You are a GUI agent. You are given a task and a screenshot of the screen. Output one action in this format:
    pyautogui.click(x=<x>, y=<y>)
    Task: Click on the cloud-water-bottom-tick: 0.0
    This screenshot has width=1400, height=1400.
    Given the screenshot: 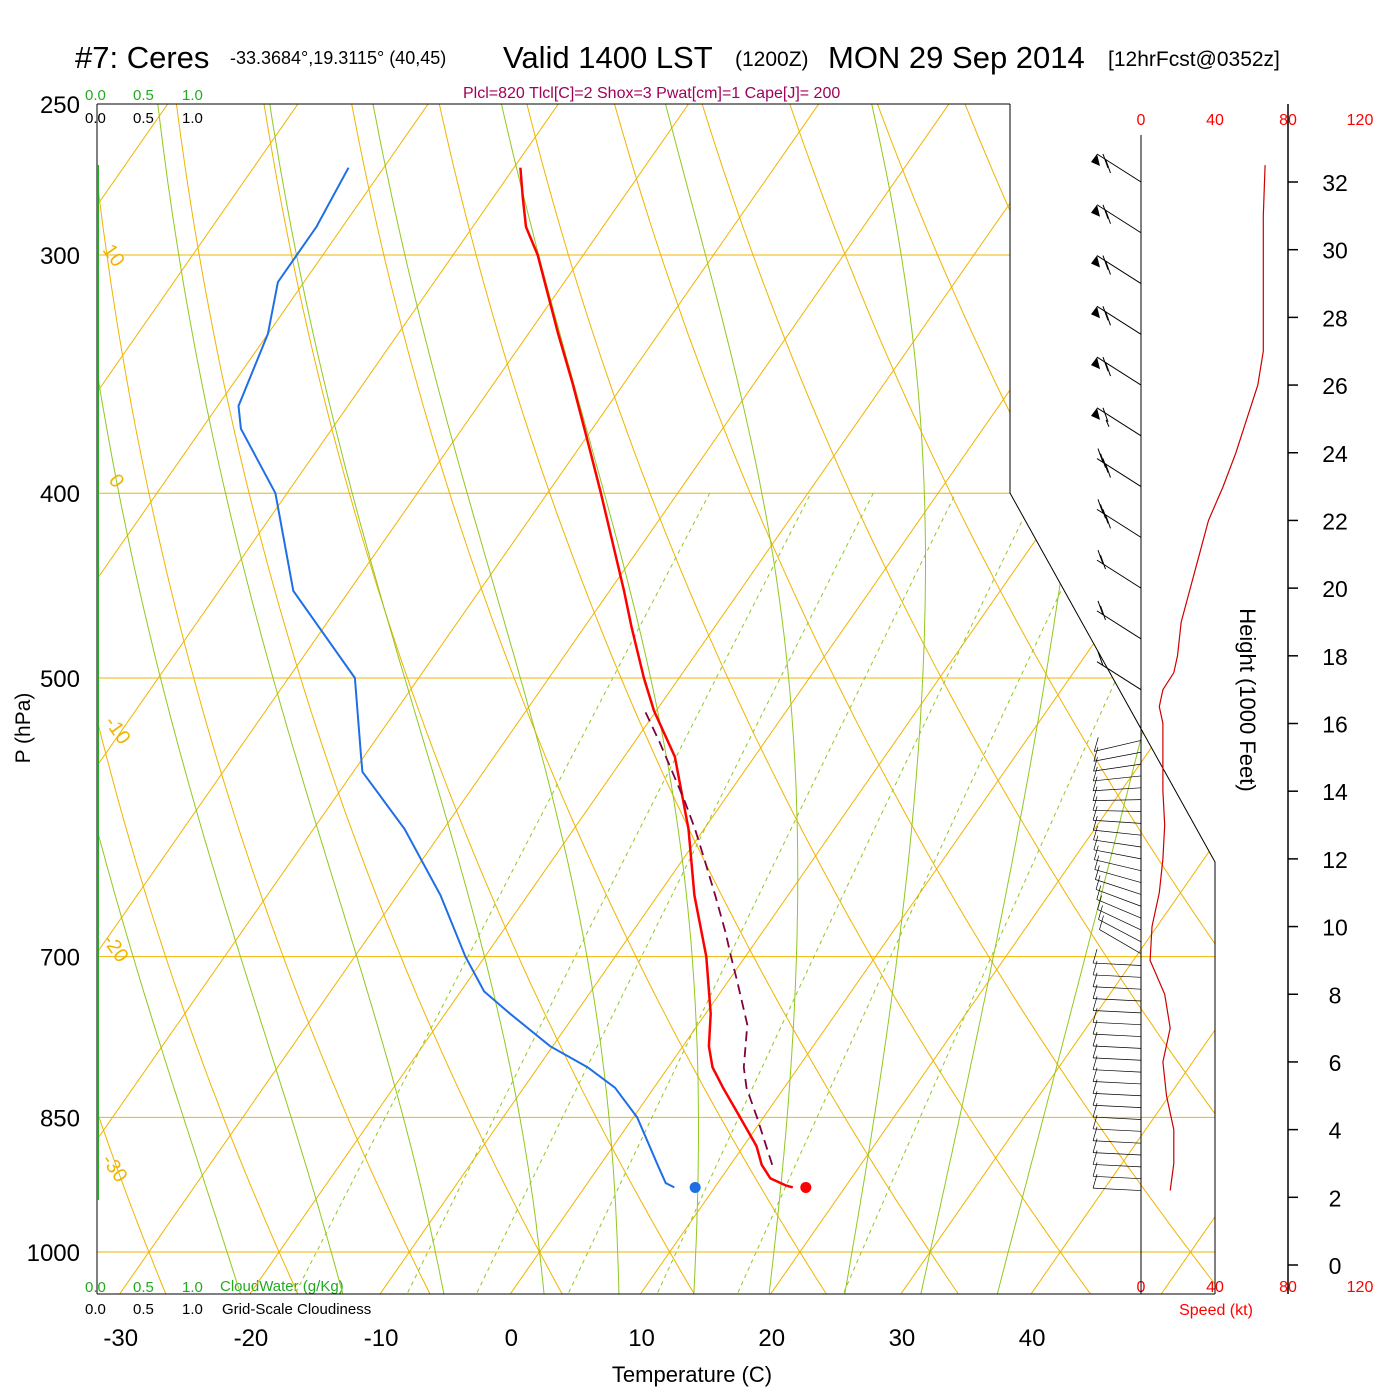 What is the action you would take?
    pyautogui.click(x=95, y=1287)
    